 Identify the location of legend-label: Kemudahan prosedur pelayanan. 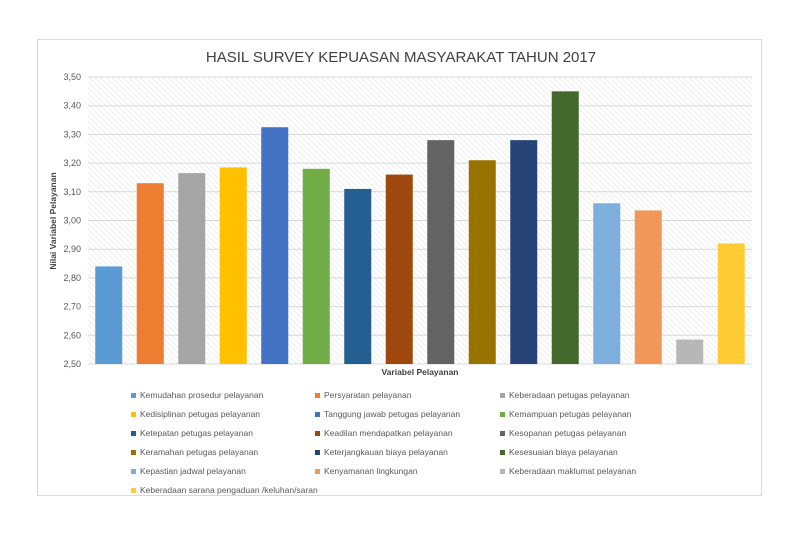
(202, 395).